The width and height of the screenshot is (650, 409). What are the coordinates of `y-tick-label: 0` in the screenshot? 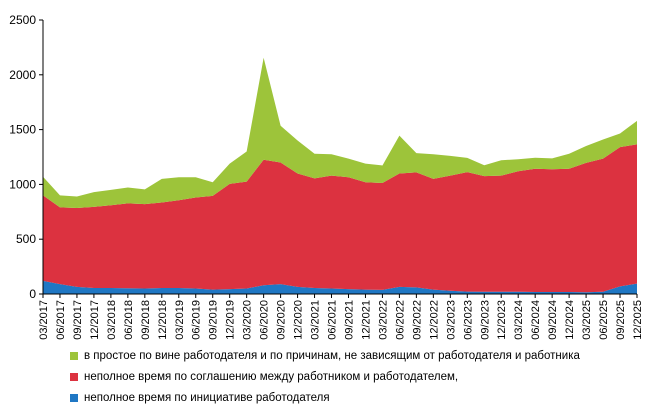 It's located at (32, 294).